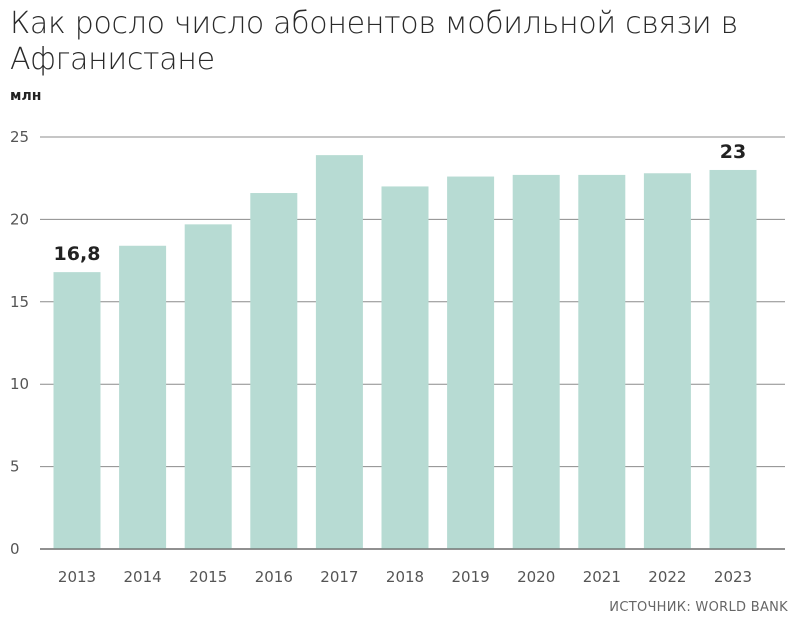 Image resolution: width=800 pixels, height=623 pixels. Describe the element at coordinates (19, 302) in the screenshot. I see `y-tick-label: 15` at that location.